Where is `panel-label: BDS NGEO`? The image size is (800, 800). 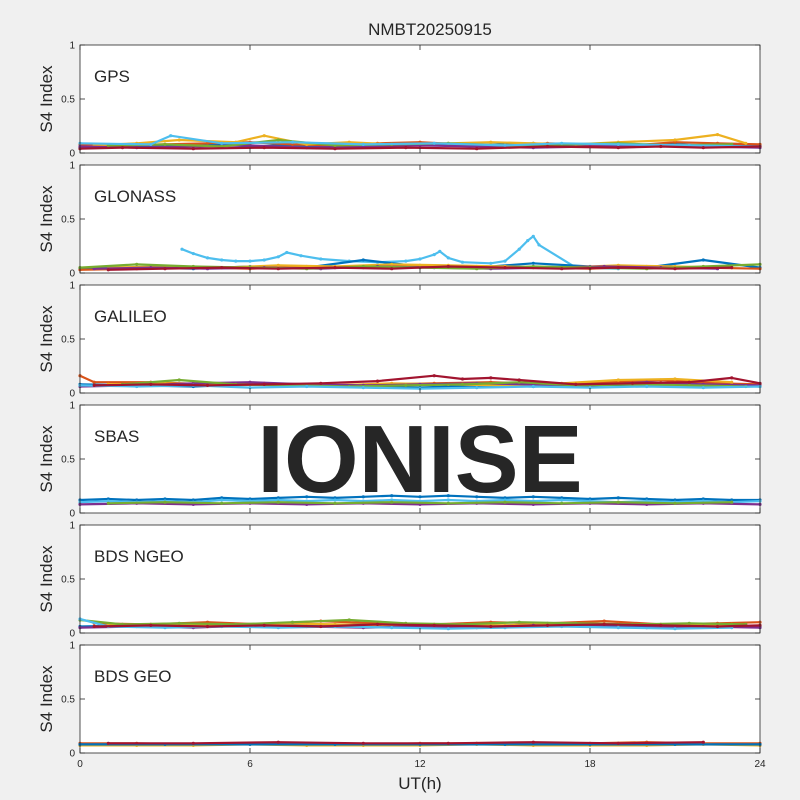 panel-label: BDS NGEO is located at coordinates (139, 556).